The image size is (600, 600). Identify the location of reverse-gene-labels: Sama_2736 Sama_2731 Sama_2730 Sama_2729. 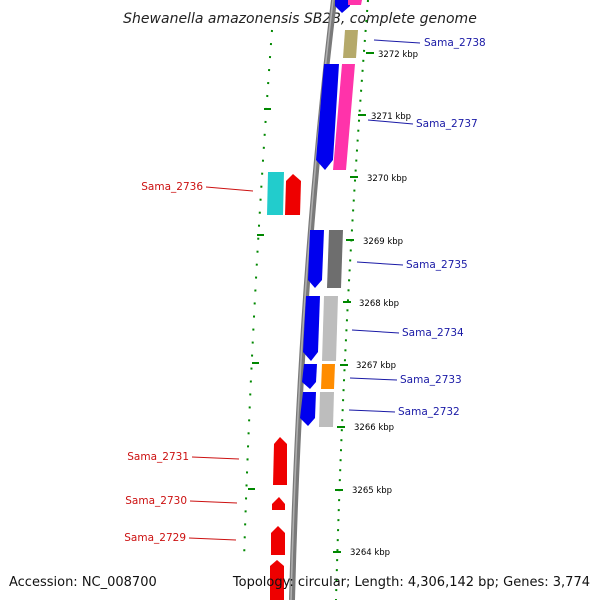
(189, 362).